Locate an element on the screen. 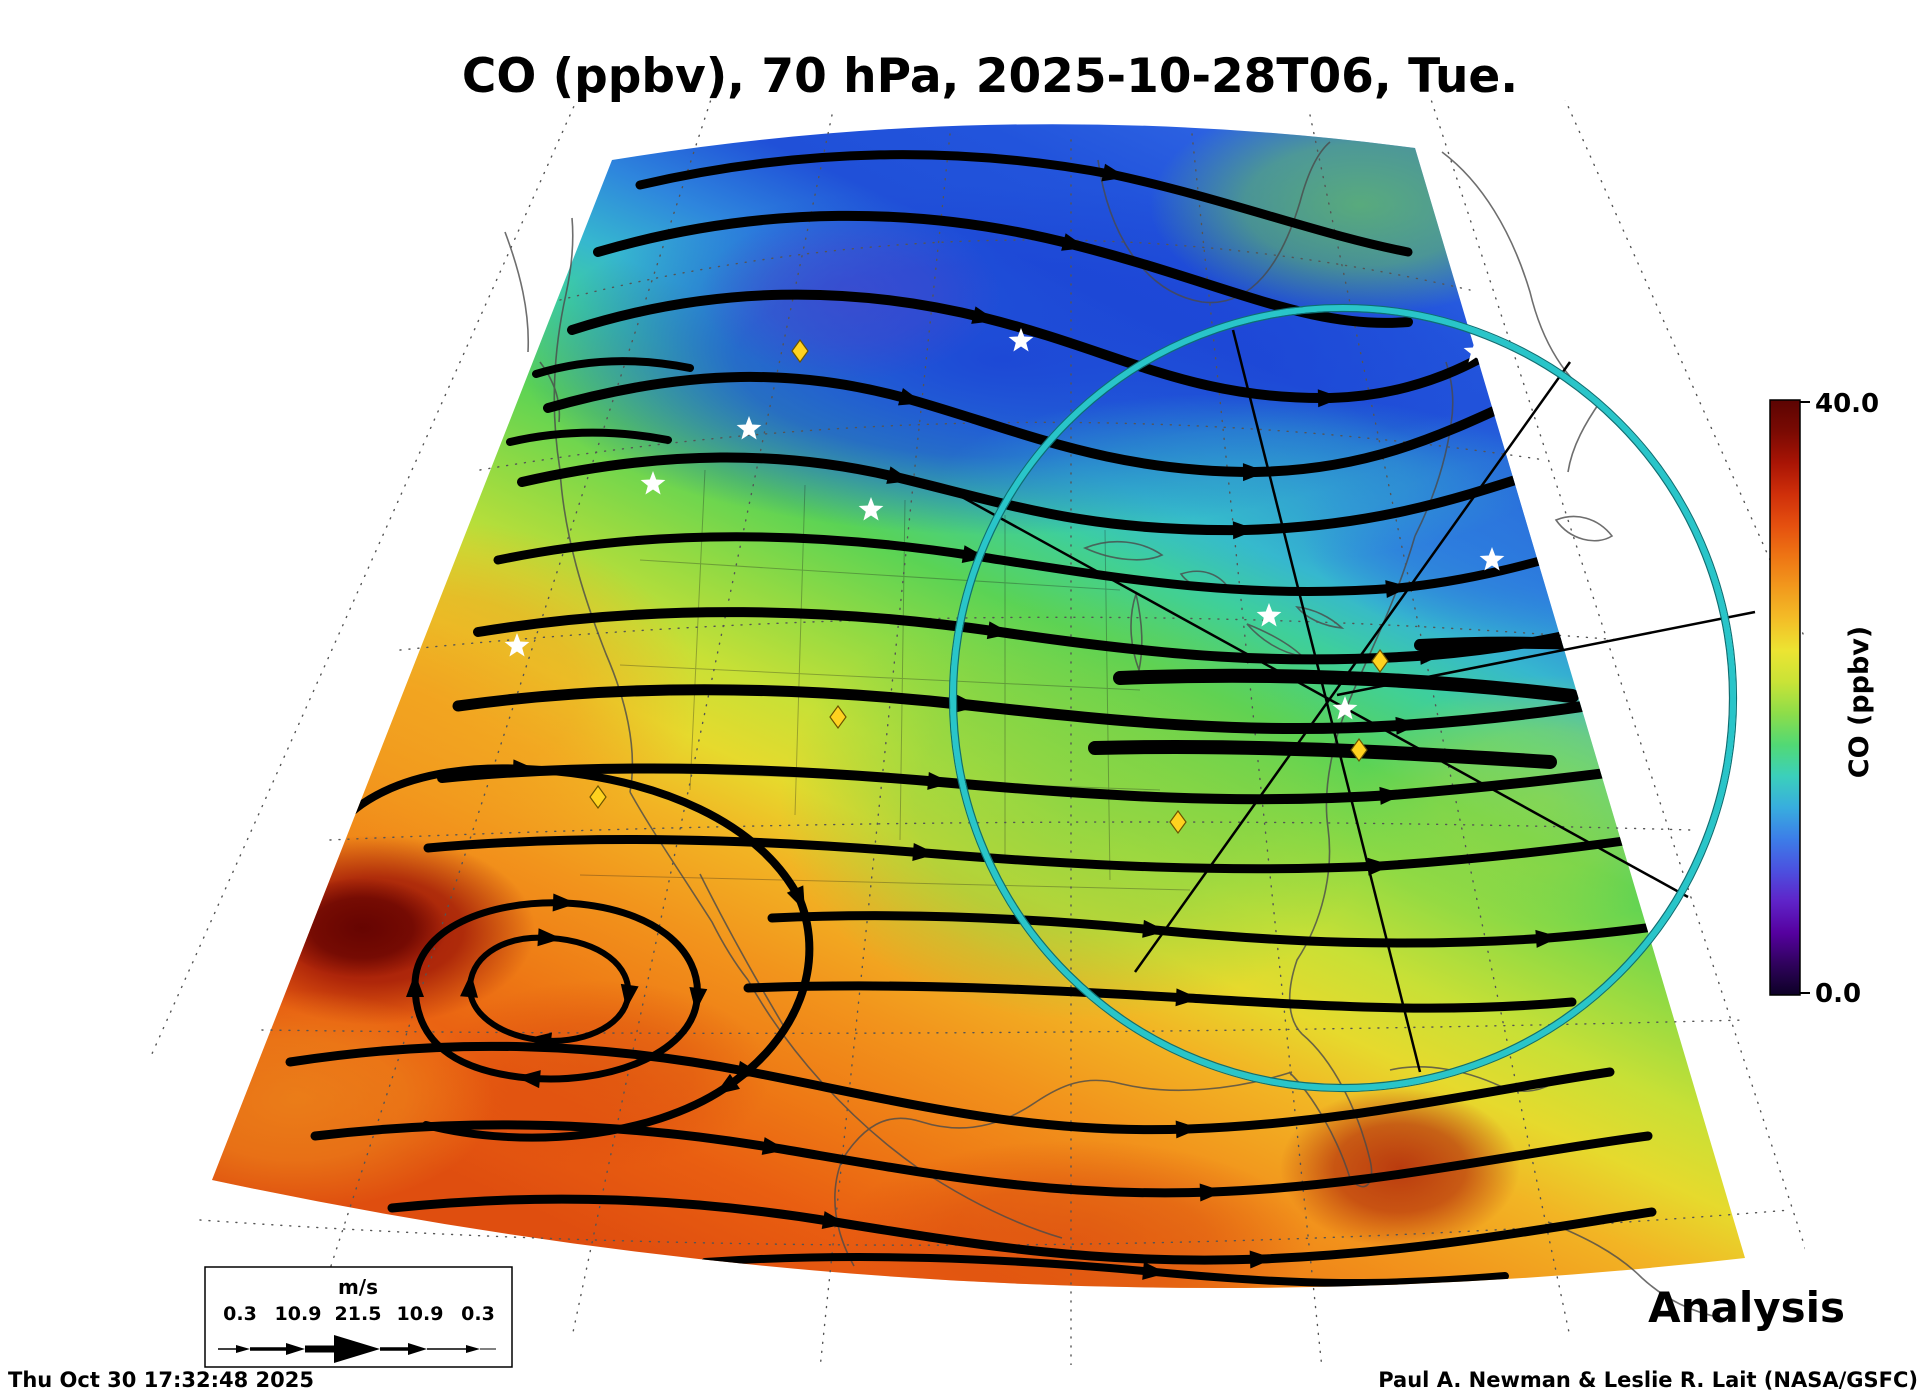 This screenshot has height=1394, width=1926. wind-legend-units: m/s is located at coordinates (358, 1287).